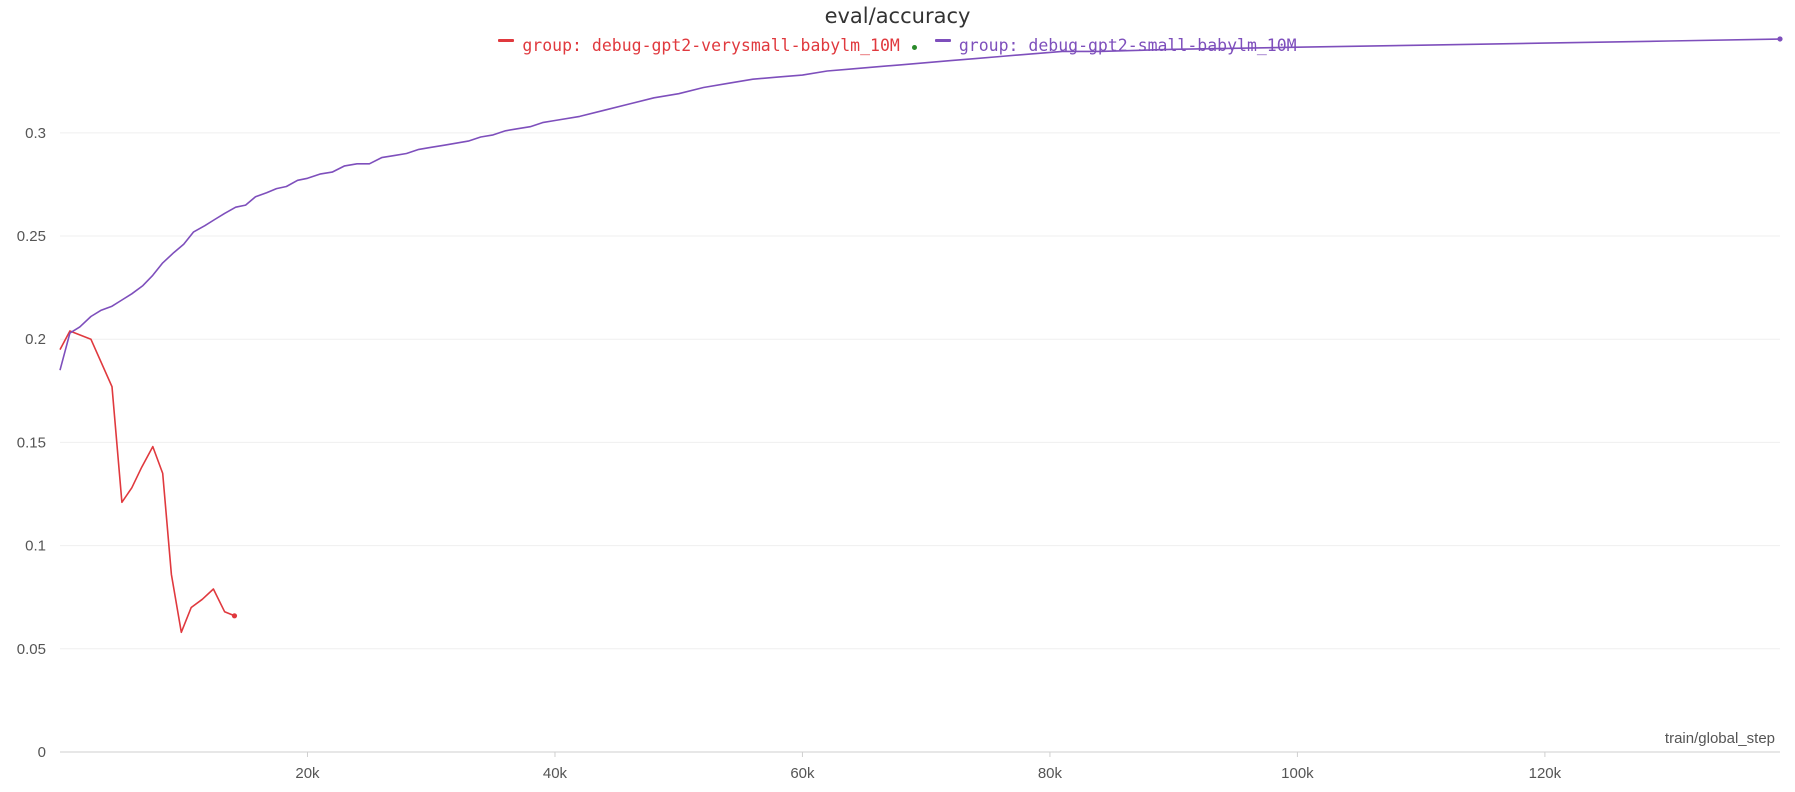 The height and width of the screenshot is (792, 1795). Describe the element at coordinates (506, 40) in the screenshot. I see `legend-swatch-verysmall` at that location.